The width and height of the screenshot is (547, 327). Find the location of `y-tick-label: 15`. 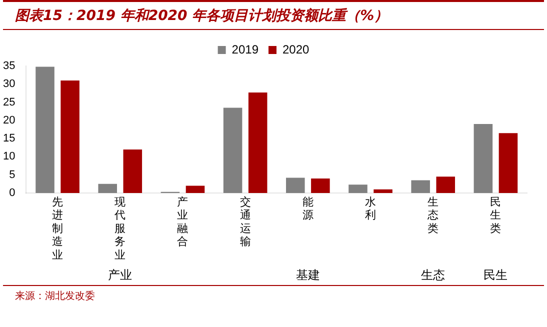

y-tick-label: 15 is located at coordinates (9, 138).